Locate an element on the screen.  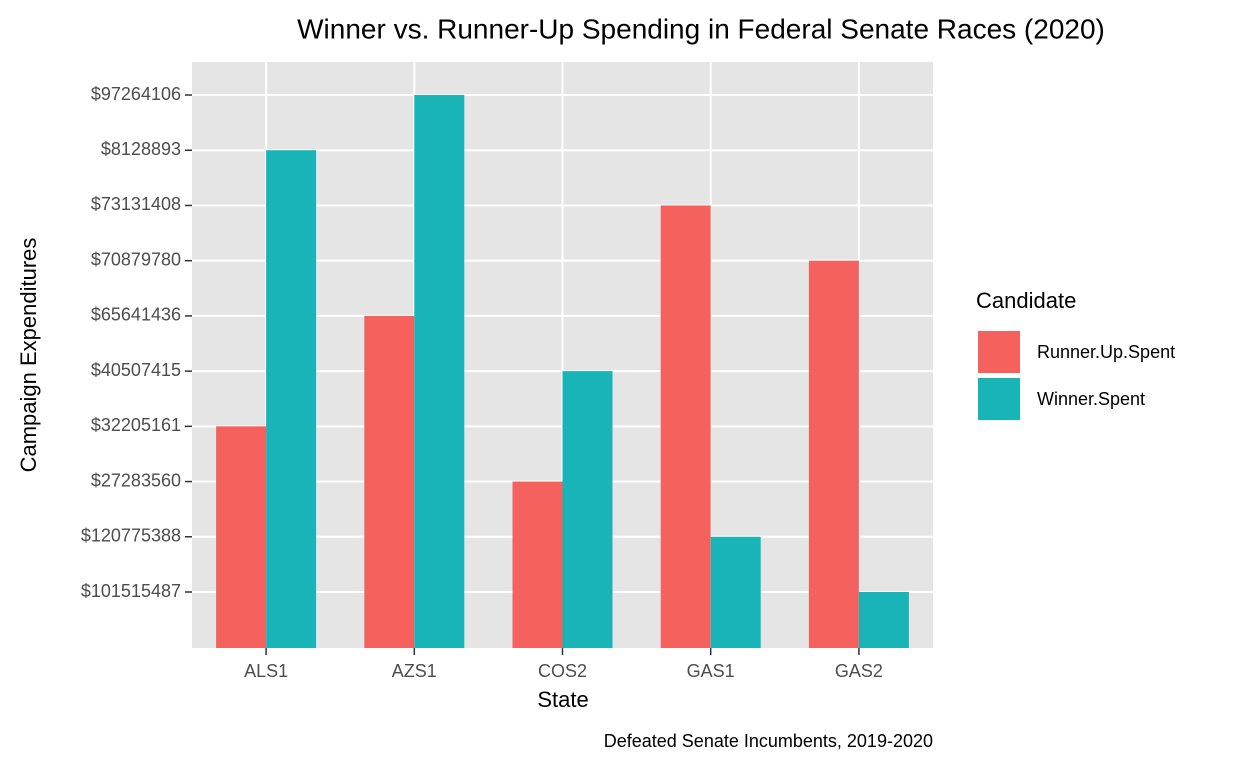
y-tick-label: $27283560 is located at coordinates (136, 480).